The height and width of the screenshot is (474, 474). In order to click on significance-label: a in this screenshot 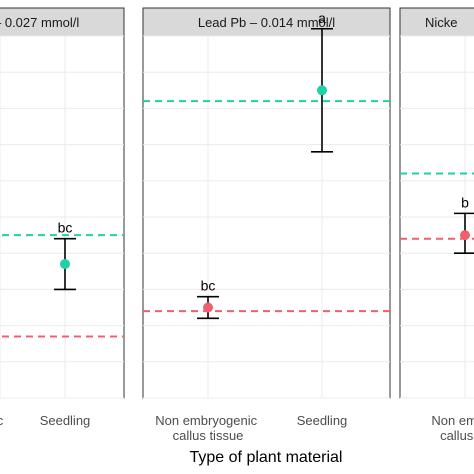, I will do `click(322, 18)`.